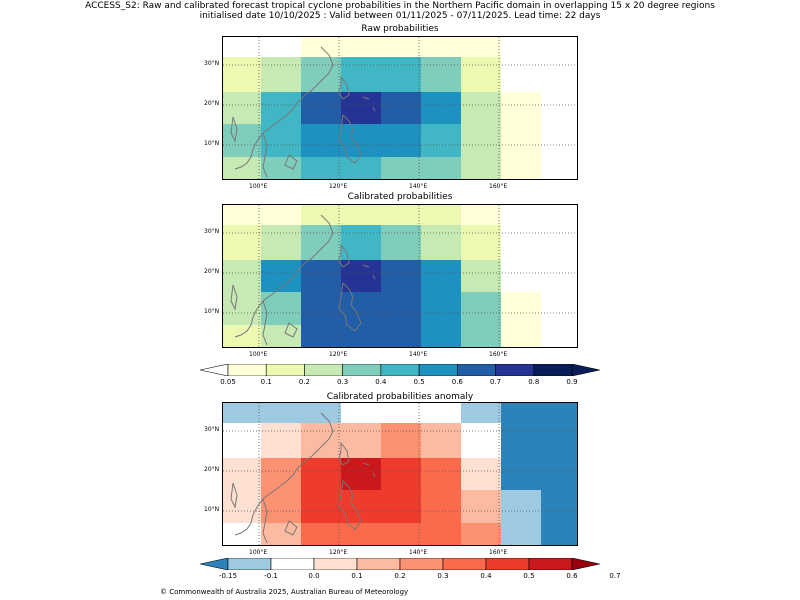  I want to click on map-probability-anomaly, so click(400, 474).